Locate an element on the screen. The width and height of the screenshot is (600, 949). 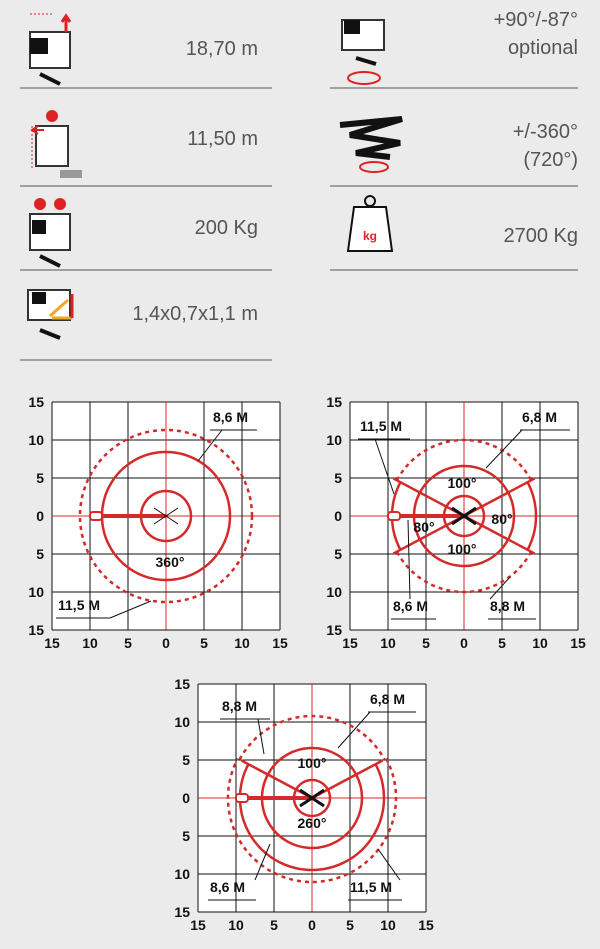
spec-value: 1,4x0,7x1,1 m is located at coordinates (195, 314).